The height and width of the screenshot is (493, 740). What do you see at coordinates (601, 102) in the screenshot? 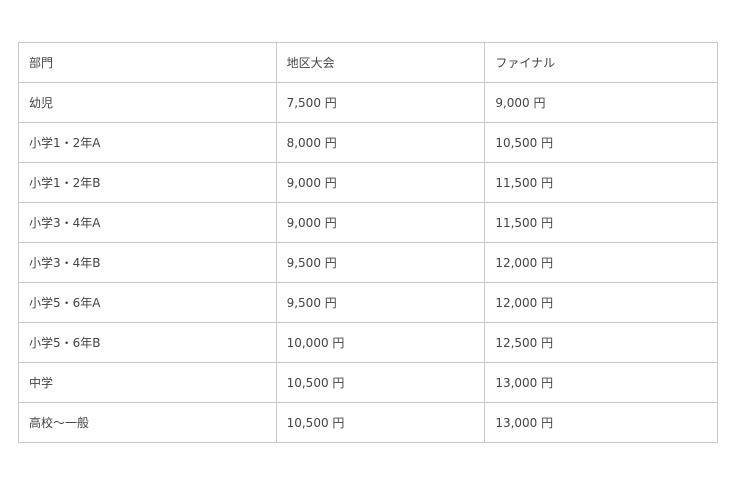
I see `cell-final-fee: 9,000 円` at bounding box center [601, 102].